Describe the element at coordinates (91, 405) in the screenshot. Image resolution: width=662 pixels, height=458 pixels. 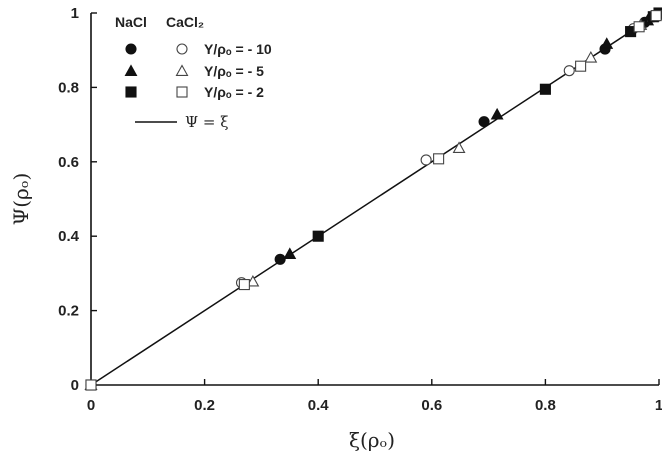
I see `x-tick-label: 0` at that location.